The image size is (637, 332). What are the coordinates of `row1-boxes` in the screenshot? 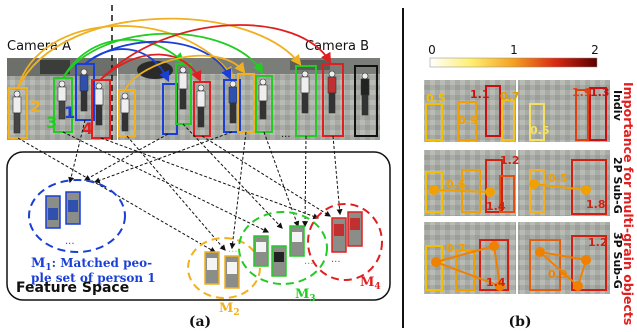 It's located at (516, 113).